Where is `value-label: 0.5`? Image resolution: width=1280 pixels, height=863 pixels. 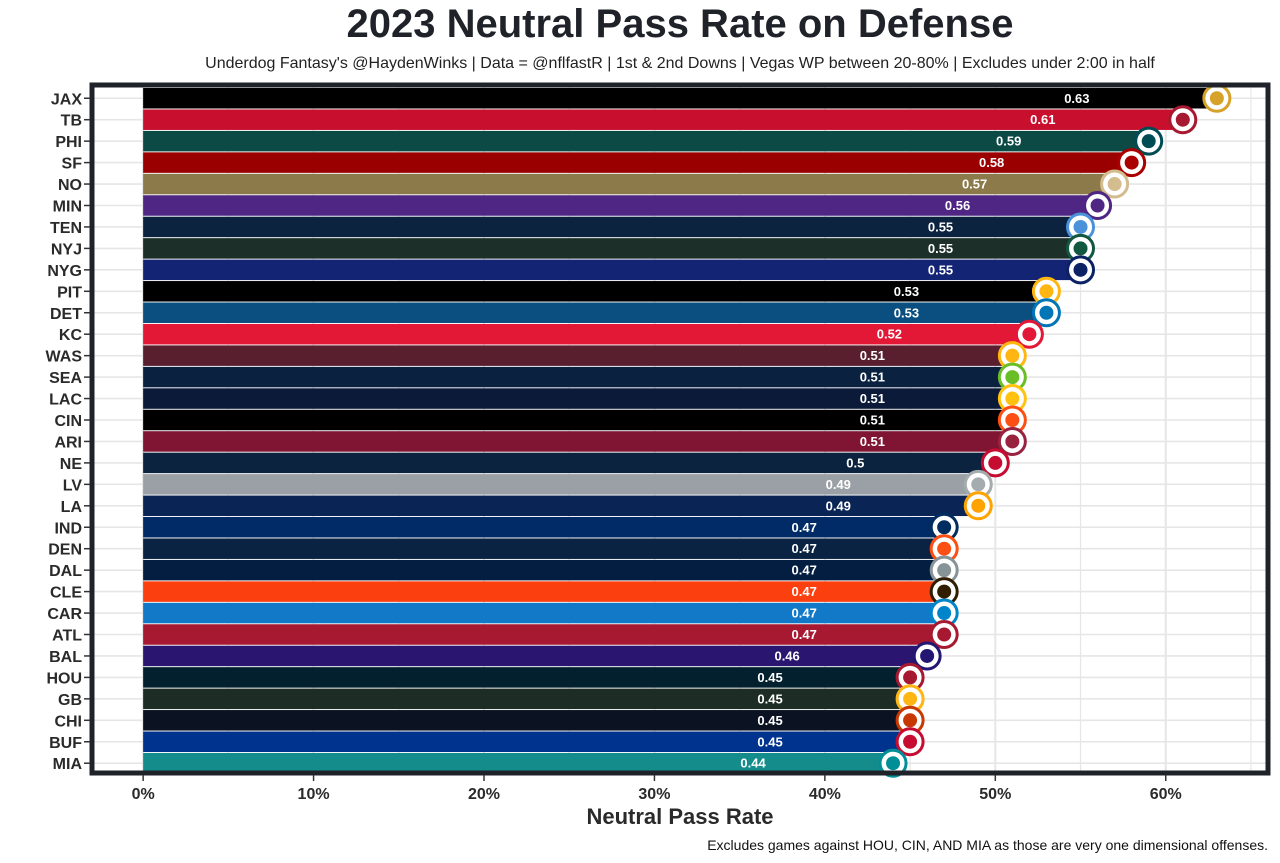
value-label: 0.5 is located at coordinates (855, 462).